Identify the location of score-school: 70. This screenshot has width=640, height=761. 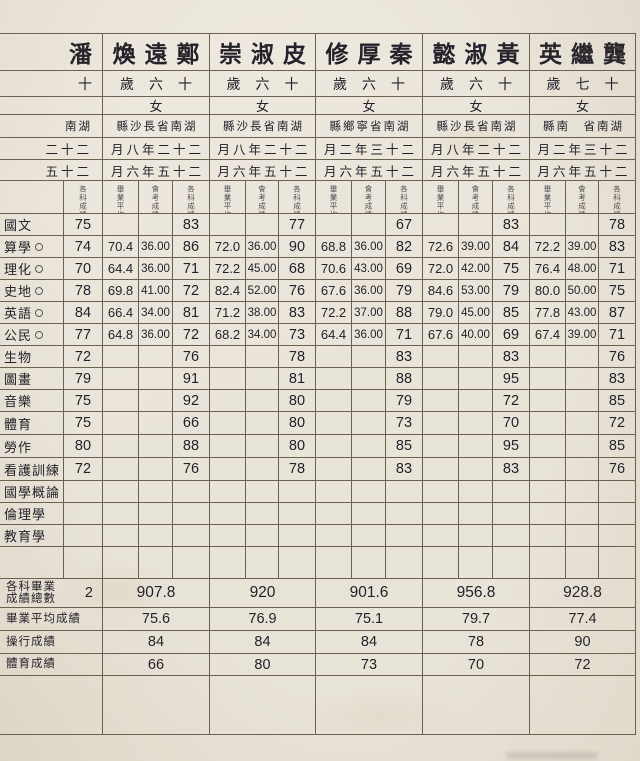
(511, 423).